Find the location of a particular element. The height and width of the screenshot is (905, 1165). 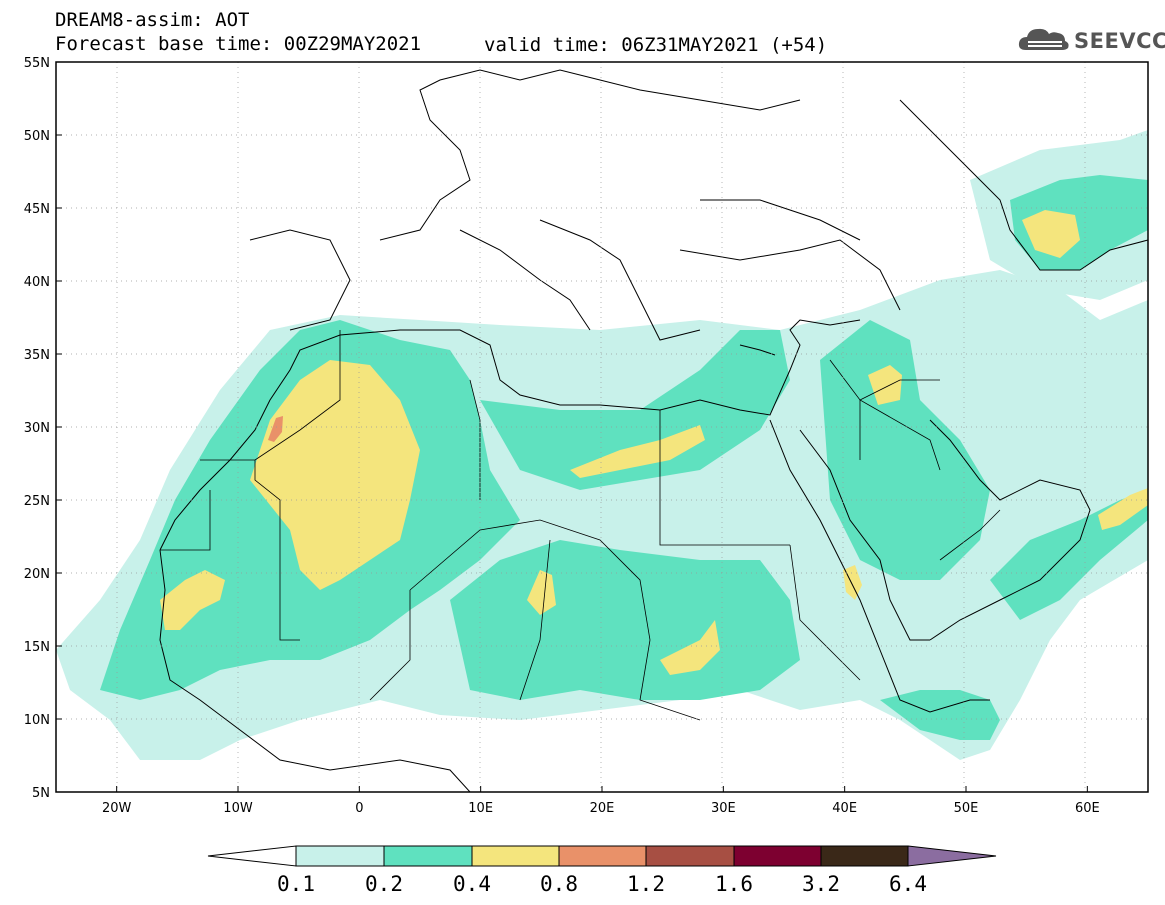

aot-0.4-caspian is located at coordinates (1051, 234).